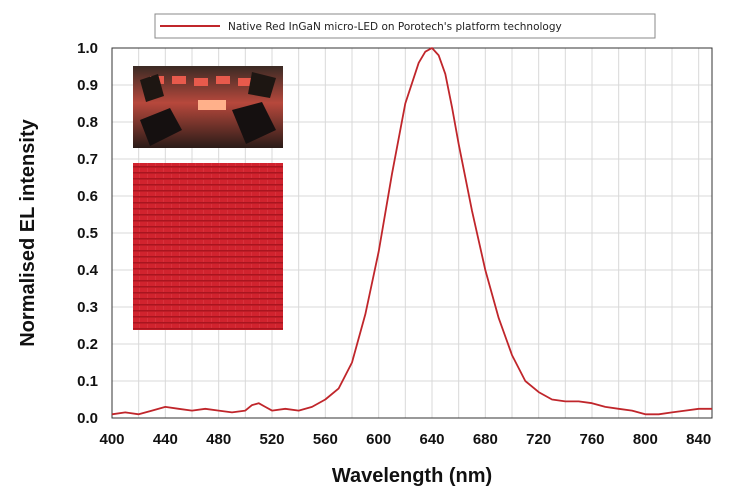 The image size is (750, 500). Describe the element at coordinates (87, 85) in the screenshot. I see `y-tick-label: 0.9` at that location.